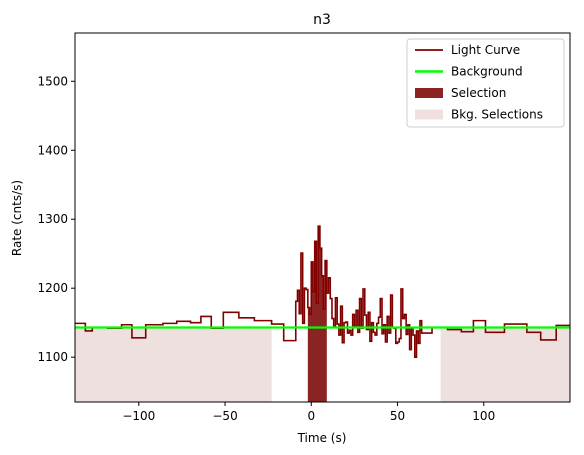 The width and height of the screenshot is (584, 455). What do you see at coordinates (52, 150) in the screenshot?
I see `y-tick-label: 1400` at bounding box center [52, 150].